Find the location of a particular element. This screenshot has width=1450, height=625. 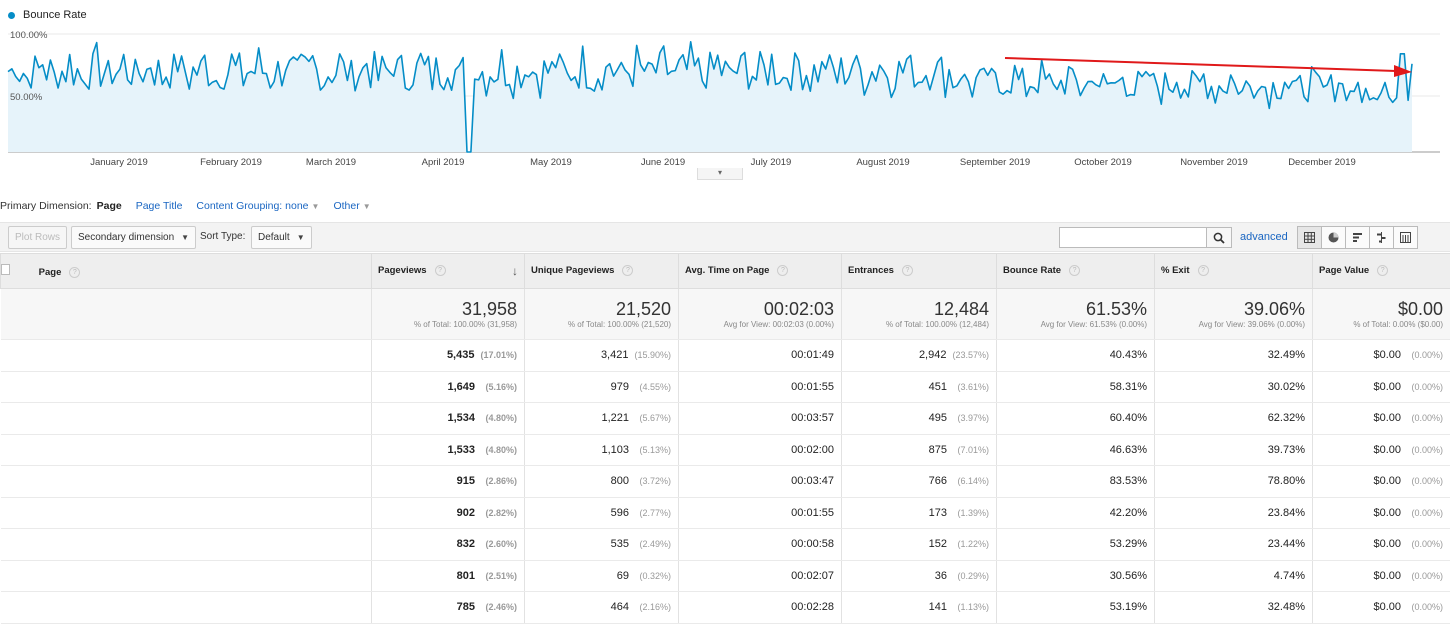

header-page-value: Page Value? is located at coordinates (1381, 271).